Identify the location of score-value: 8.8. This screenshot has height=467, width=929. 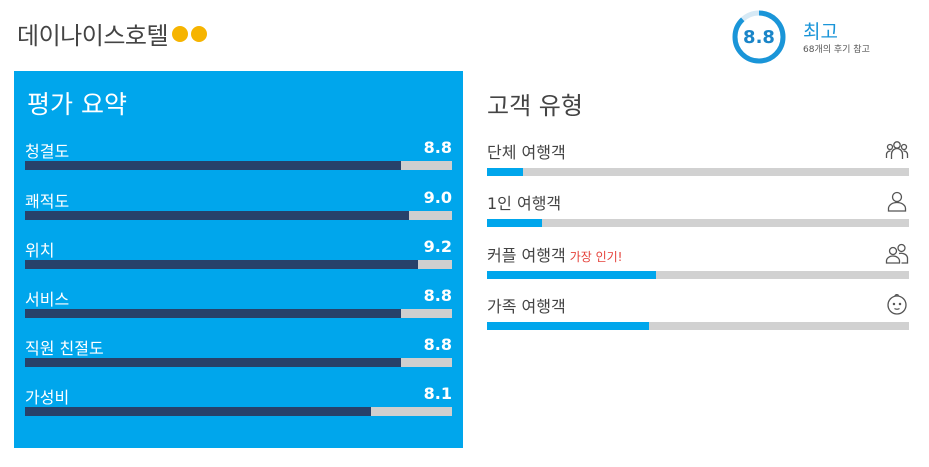
(759, 37).